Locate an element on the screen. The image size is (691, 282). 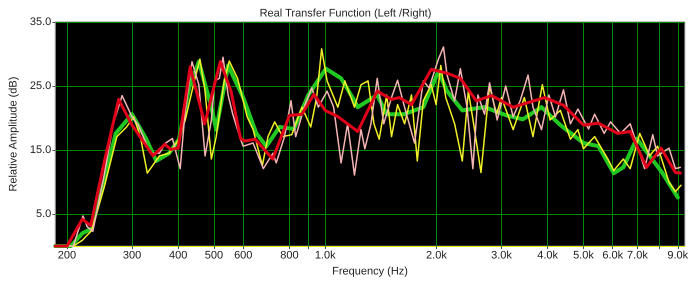
x-tick-label: 7.0k is located at coordinates (637, 256).